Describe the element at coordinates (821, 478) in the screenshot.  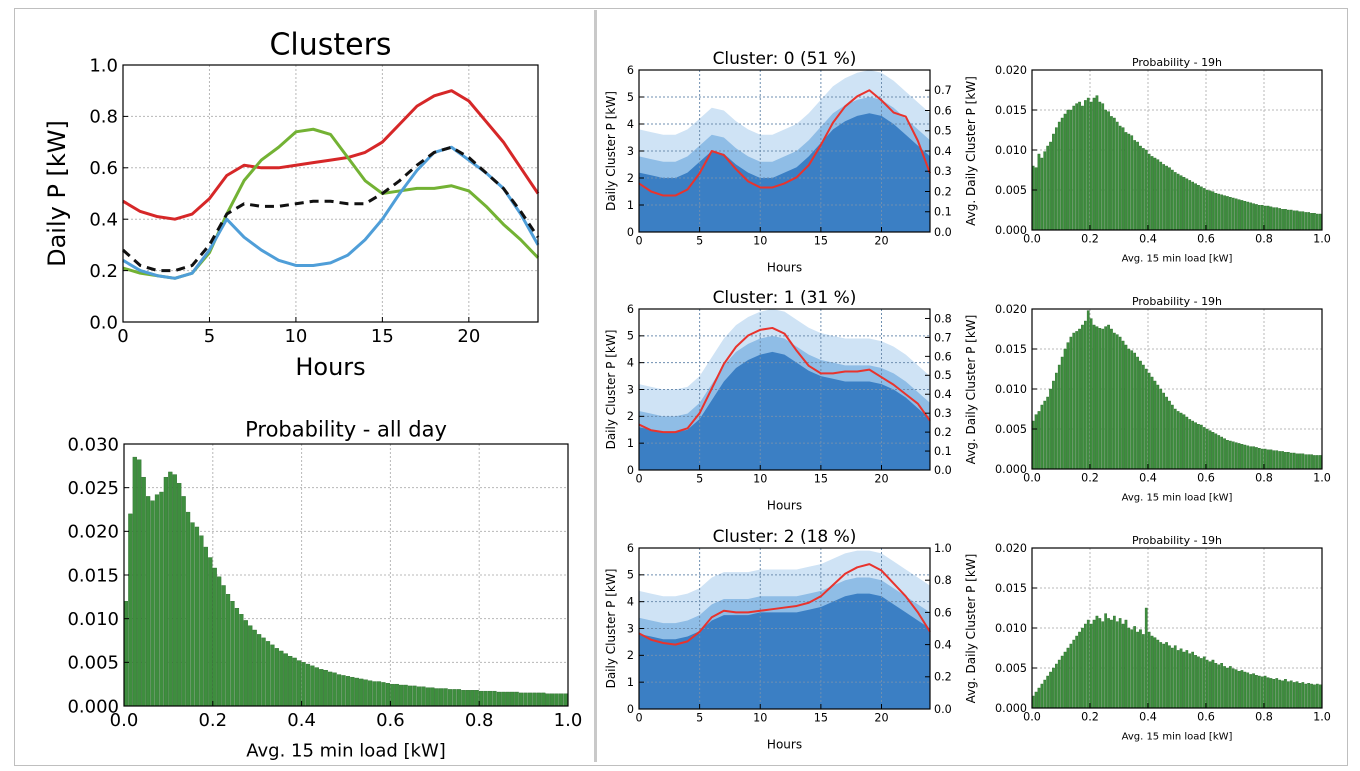
I see `x-tick-label: 15` at that location.